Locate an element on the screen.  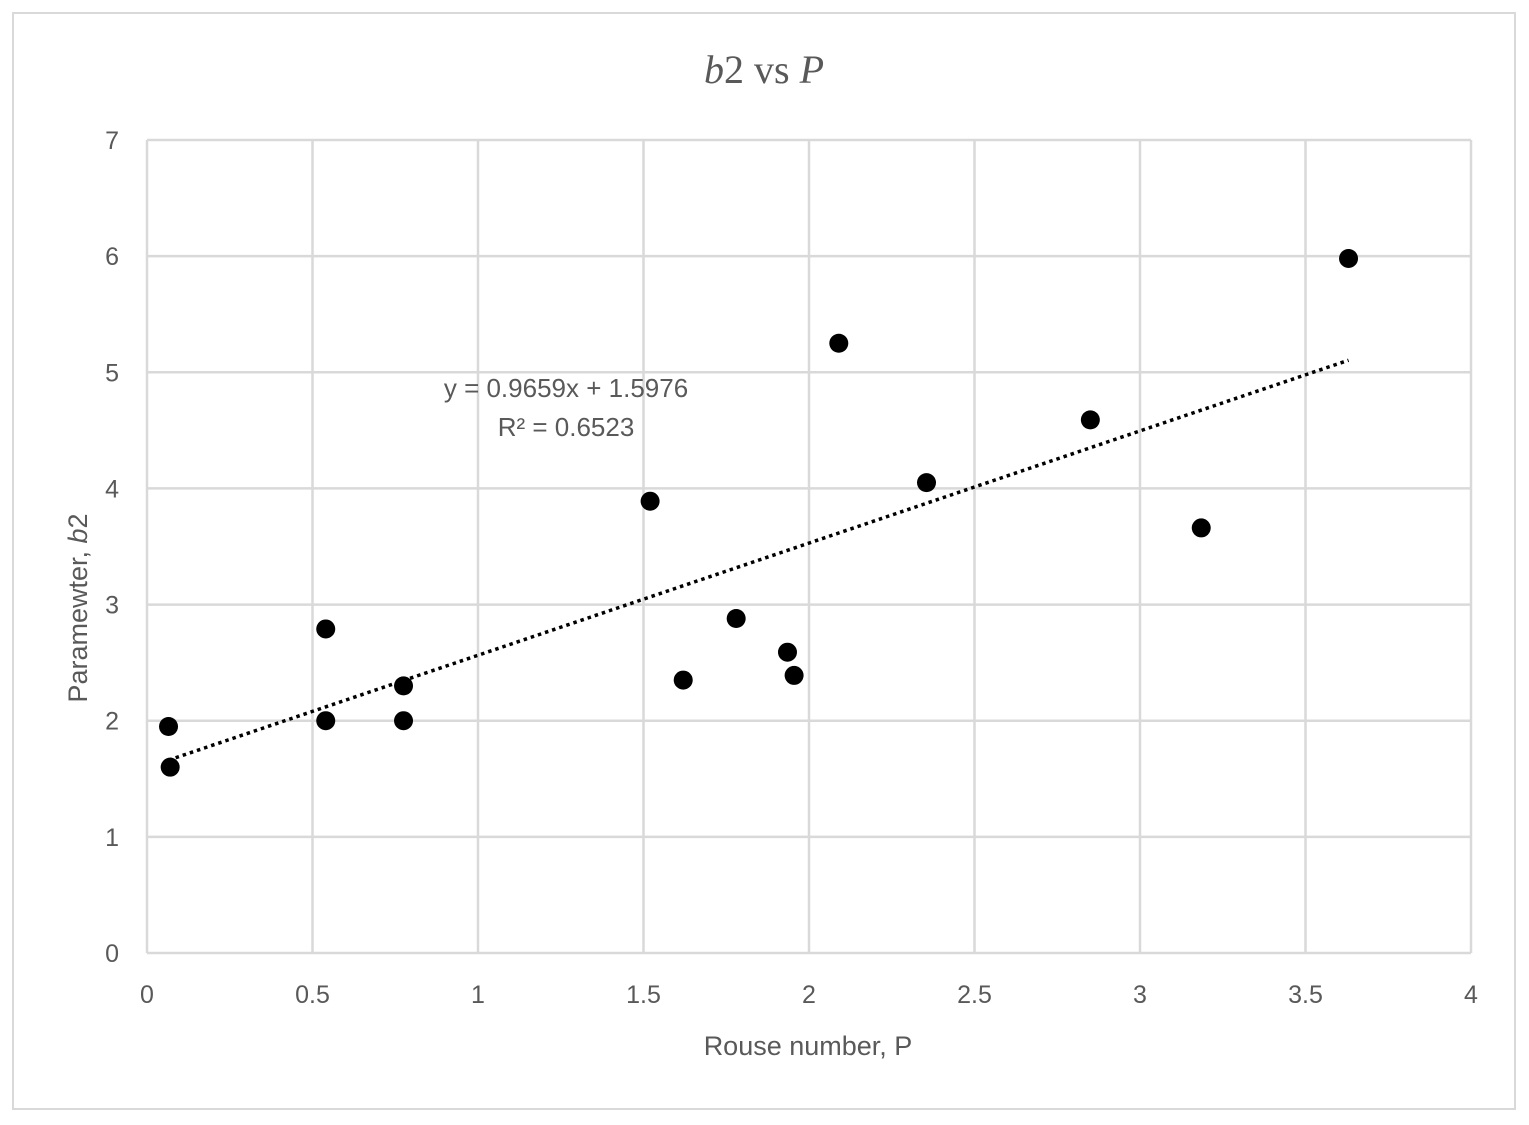
x-axis-ticks: 0 0.5 1 1.5 2 2.5 3 3.5 4 is located at coordinates (809, 995).